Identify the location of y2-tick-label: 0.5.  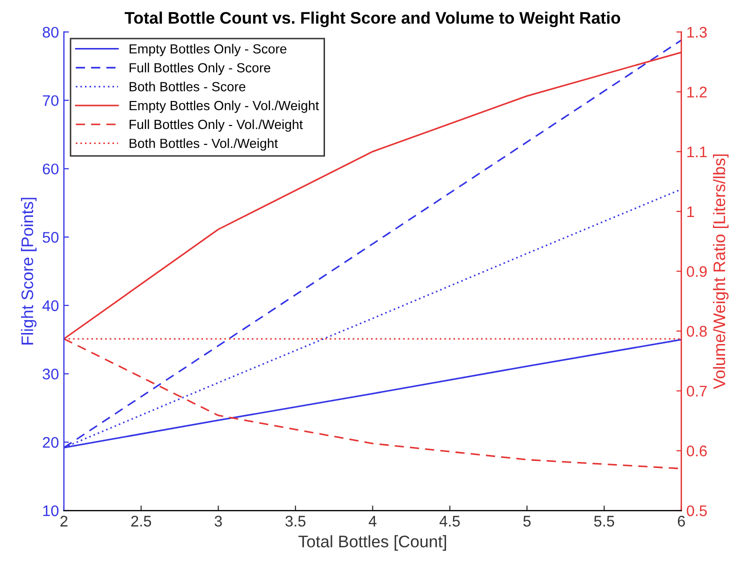
(696, 510).